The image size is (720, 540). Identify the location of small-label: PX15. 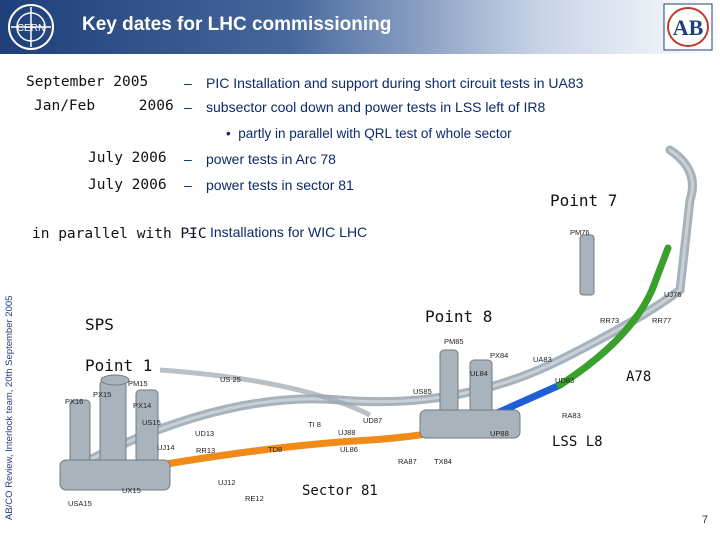
(102, 394).